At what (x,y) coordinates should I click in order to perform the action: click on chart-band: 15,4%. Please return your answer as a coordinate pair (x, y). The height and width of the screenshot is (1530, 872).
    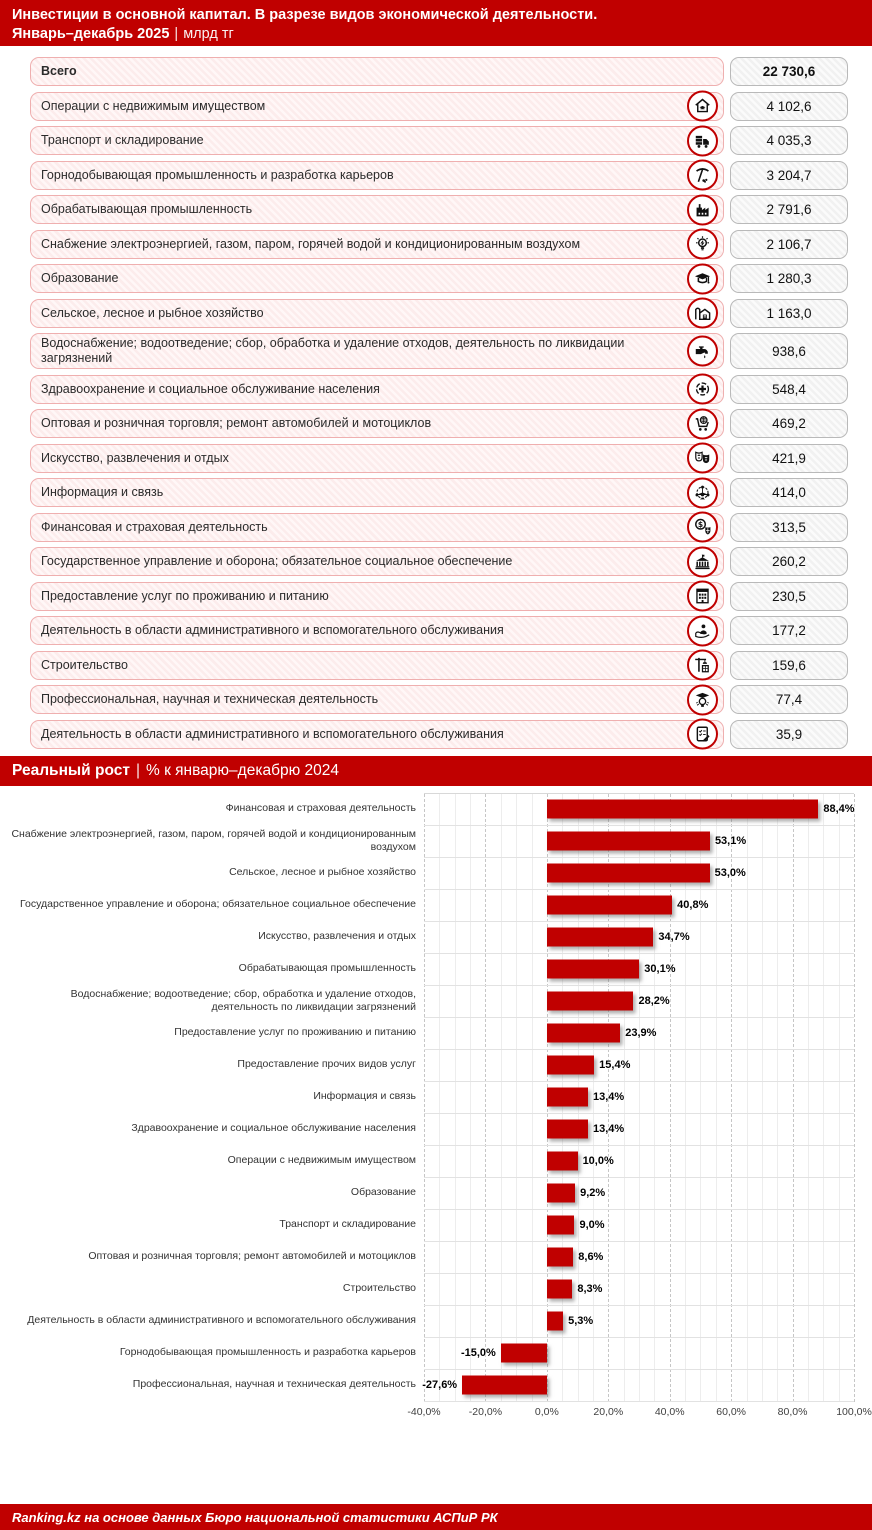
    Looking at the image, I should click on (639, 1066).